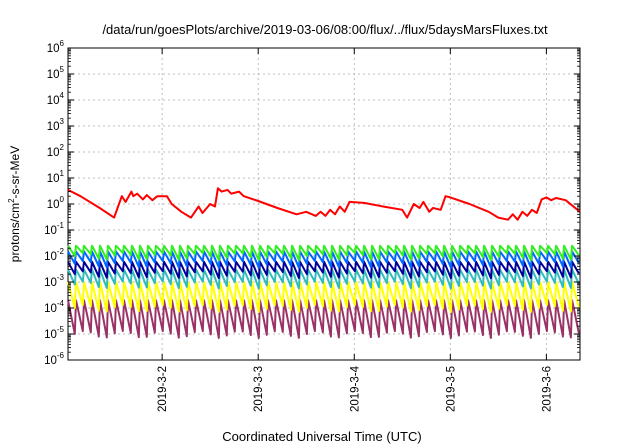 This screenshot has width=640, height=448. What do you see at coordinates (259, 389) in the screenshot?
I see `x-tick-label: 2019-3-3` at bounding box center [259, 389].